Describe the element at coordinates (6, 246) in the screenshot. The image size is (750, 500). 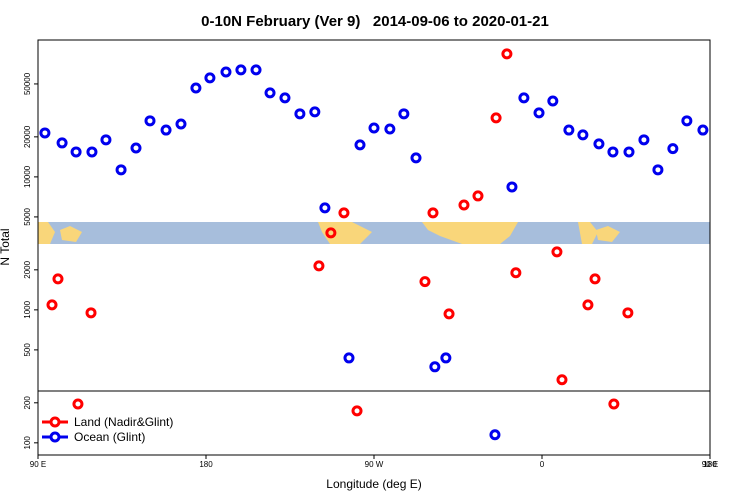
I see `y-axis-label: N Total` at that location.